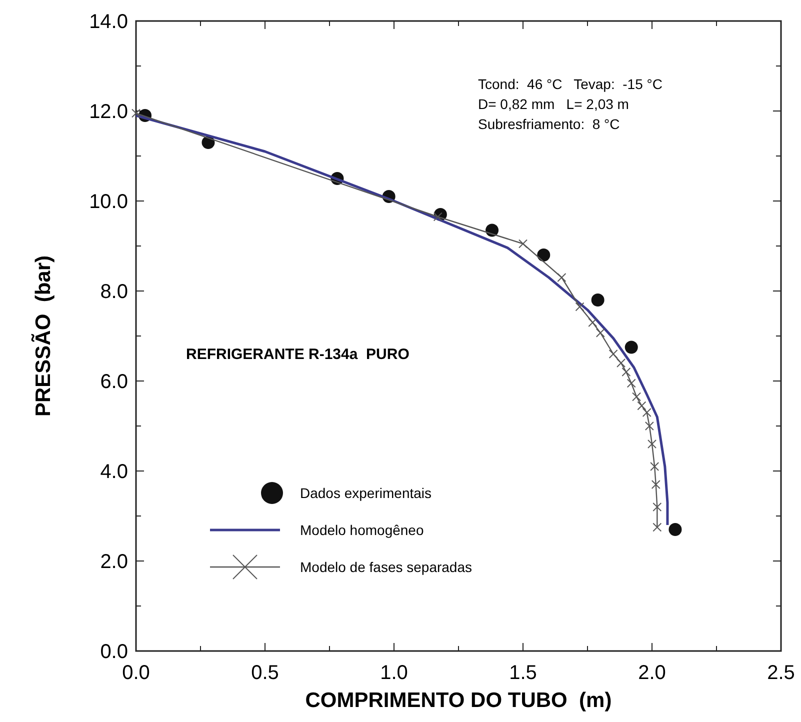 Image resolution: width=801 pixels, height=722 pixels. What do you see at coordinates (43, 336) in the screenshot?
I see `y-axis-title: PRESSÃO (bar)` at bounding box center [43, 336].